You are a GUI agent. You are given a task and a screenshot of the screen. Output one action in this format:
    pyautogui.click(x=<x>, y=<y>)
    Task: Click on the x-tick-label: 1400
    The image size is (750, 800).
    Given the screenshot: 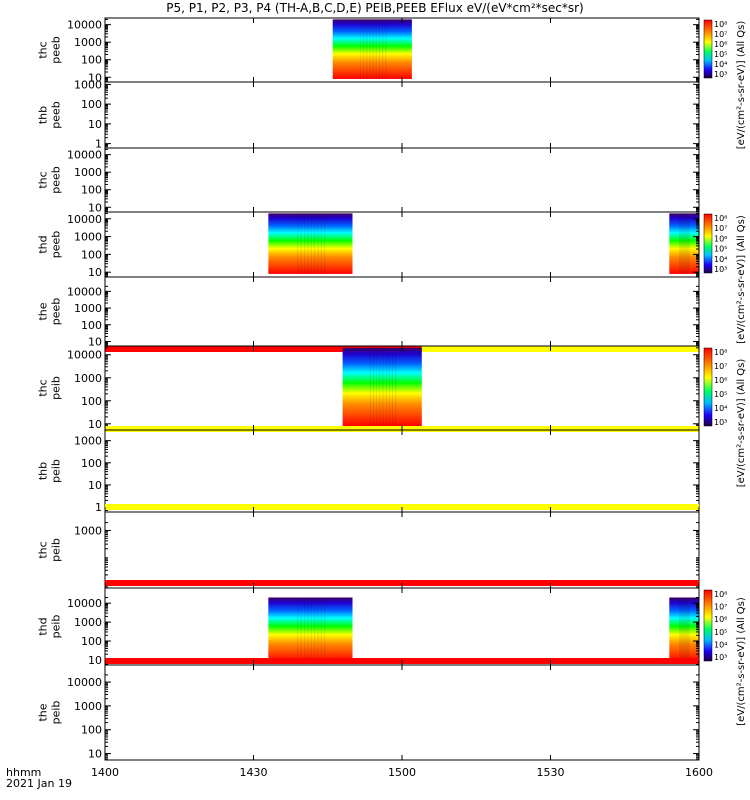 What is the action you would take?
    pyautogui.click(x=105, y=772)
    